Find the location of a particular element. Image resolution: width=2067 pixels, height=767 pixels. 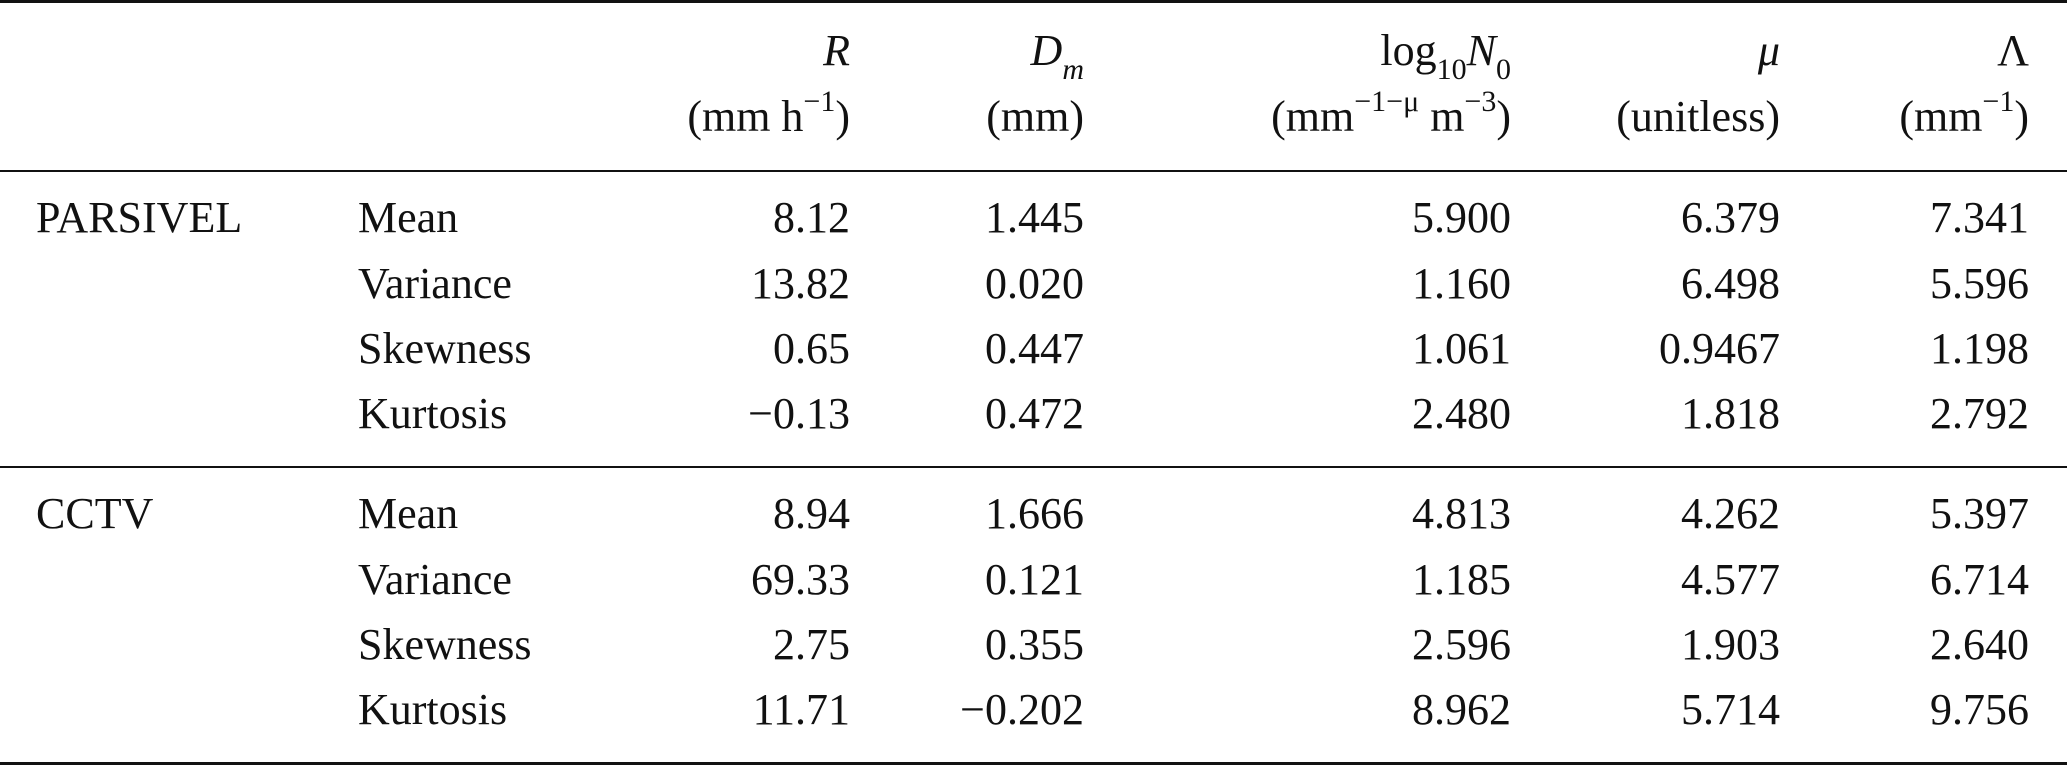

header-N0-unit: (mm−1−μ m−3) is located at coordinates (1391, 114).